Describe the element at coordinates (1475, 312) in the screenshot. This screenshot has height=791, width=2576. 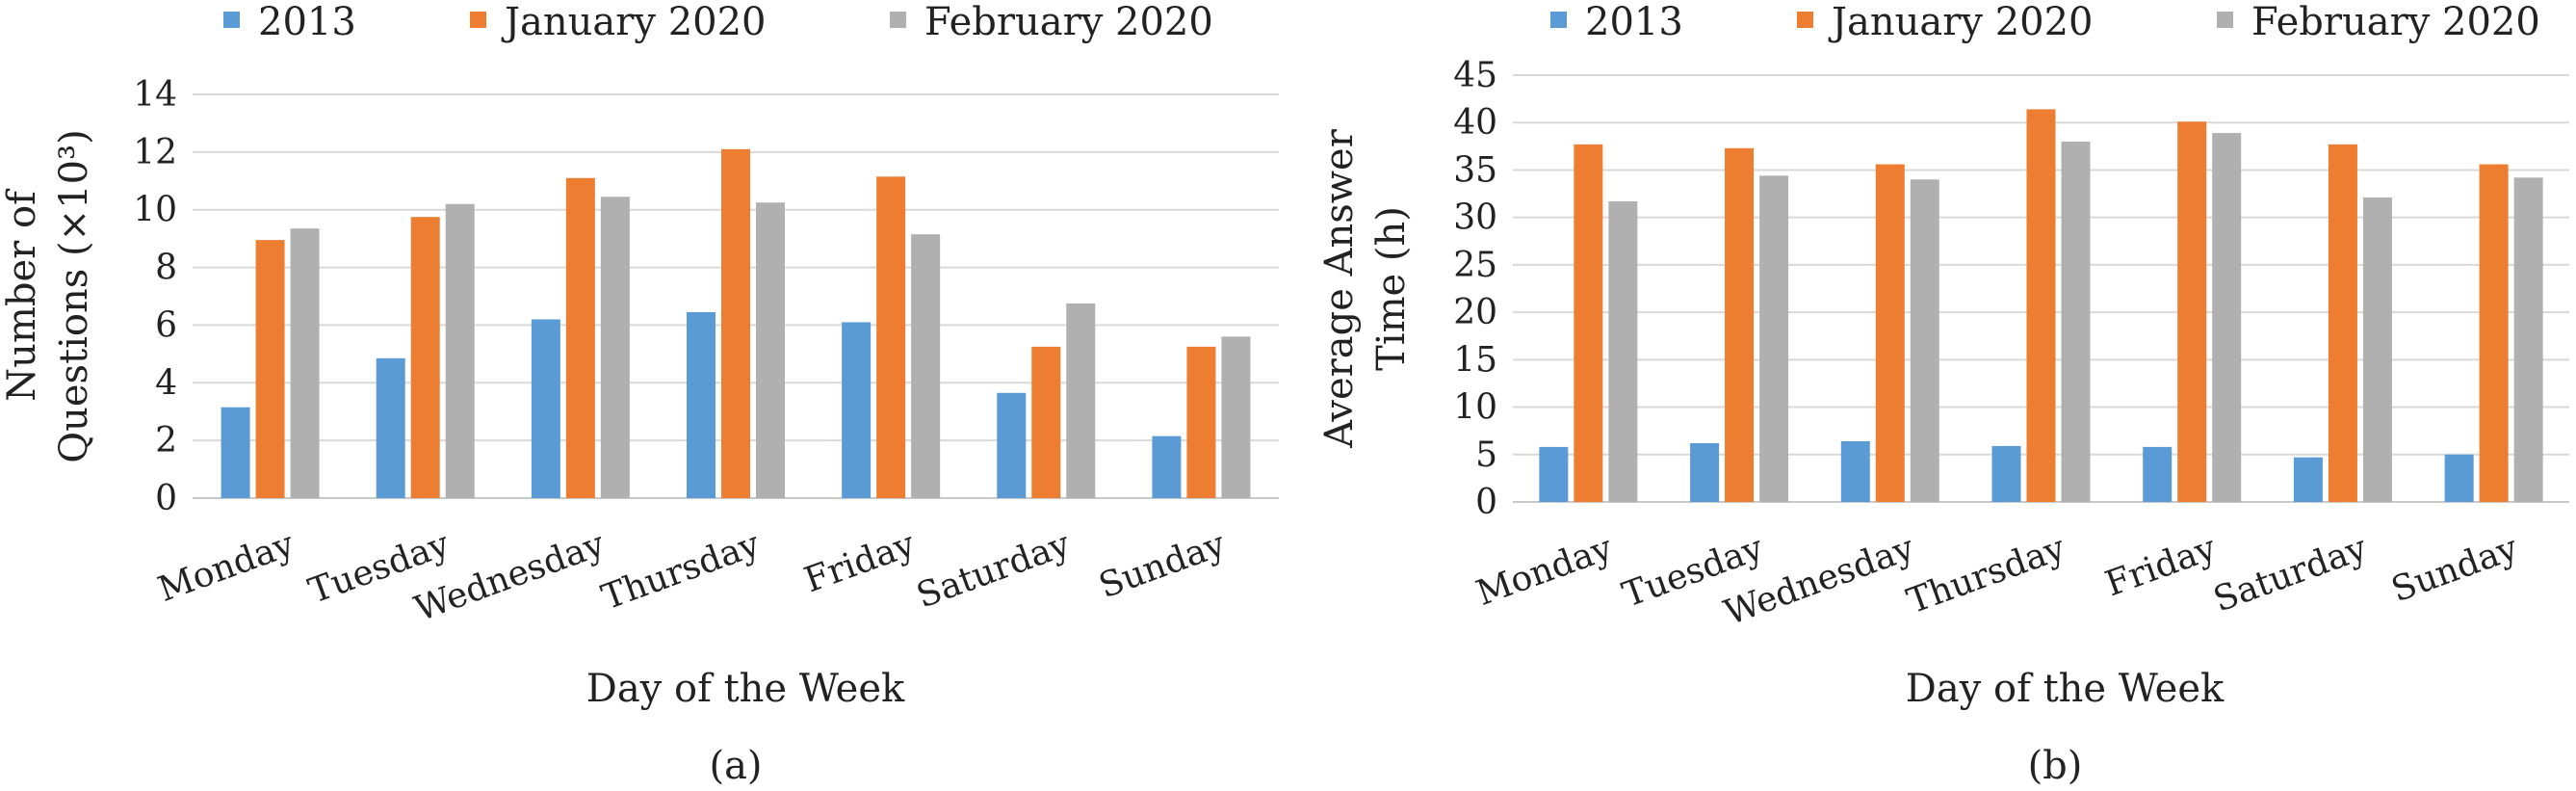
I see `y-tick-label: 20` at that location.